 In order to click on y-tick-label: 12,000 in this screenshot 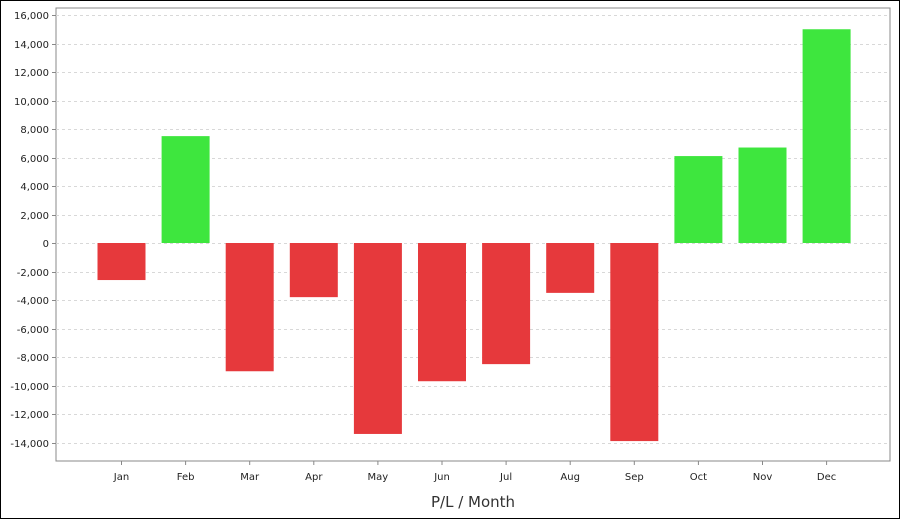, I will do `click(31, 73)`.